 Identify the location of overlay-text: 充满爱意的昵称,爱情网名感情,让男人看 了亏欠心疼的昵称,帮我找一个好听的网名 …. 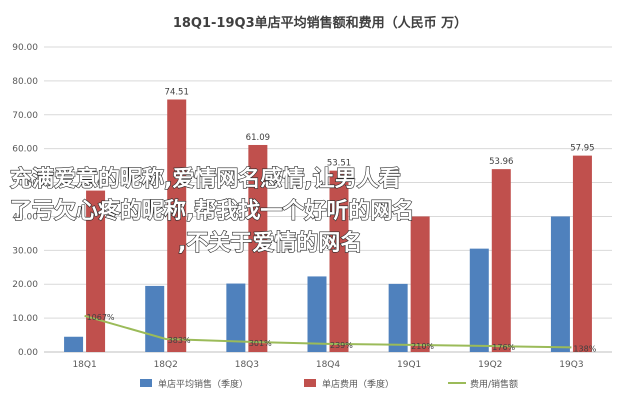
(212, 210).